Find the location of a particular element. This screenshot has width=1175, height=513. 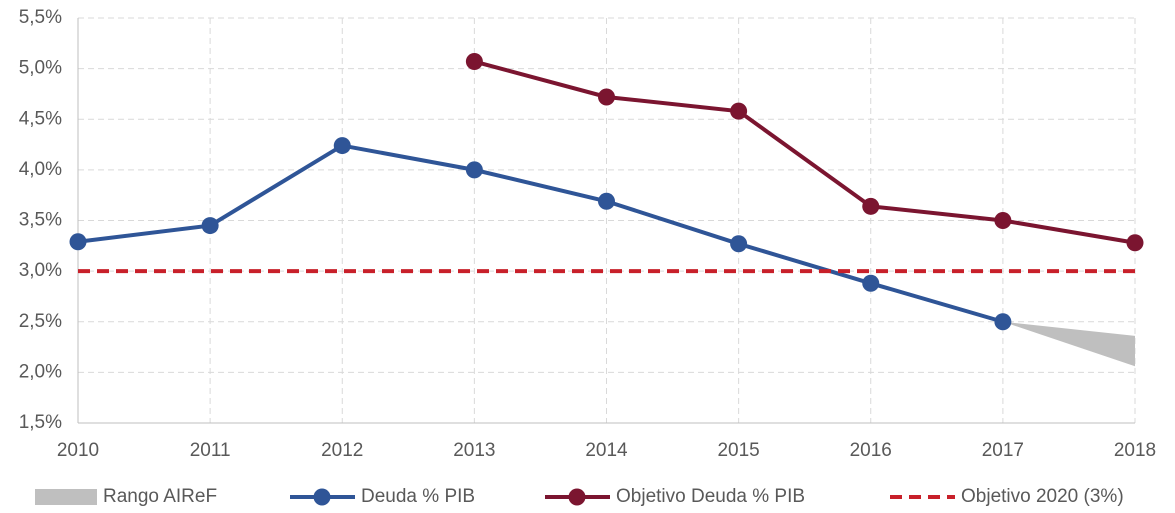

range-area is located at coordinates (1068, 344).